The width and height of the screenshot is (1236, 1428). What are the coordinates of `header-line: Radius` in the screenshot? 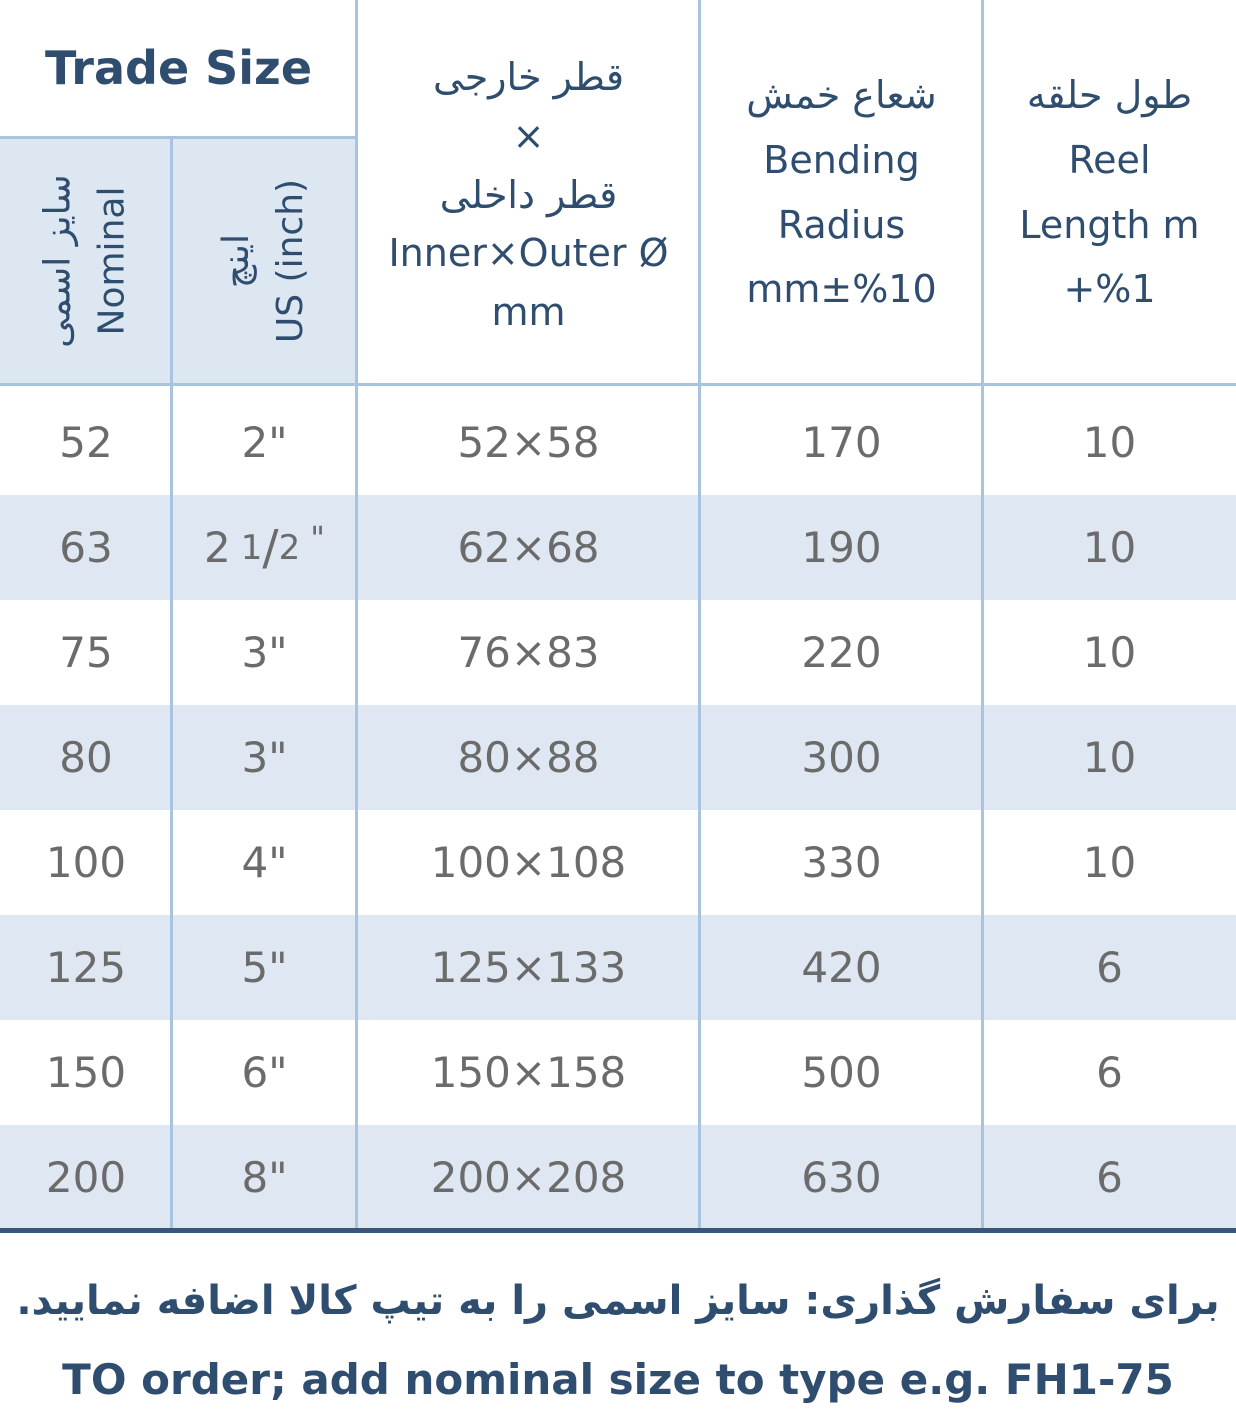 It's located at (841, 224).